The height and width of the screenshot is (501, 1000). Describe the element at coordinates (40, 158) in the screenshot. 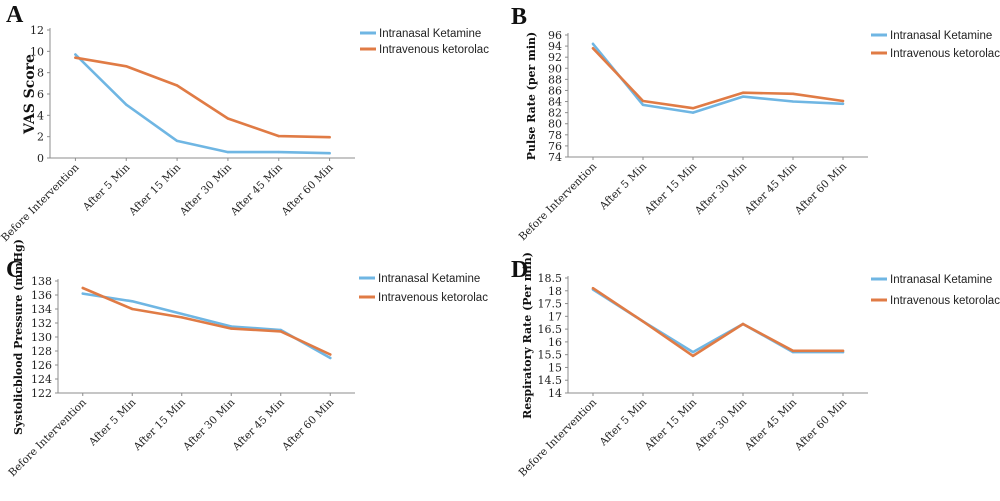

I see `y-tick-label: 0` at that location.